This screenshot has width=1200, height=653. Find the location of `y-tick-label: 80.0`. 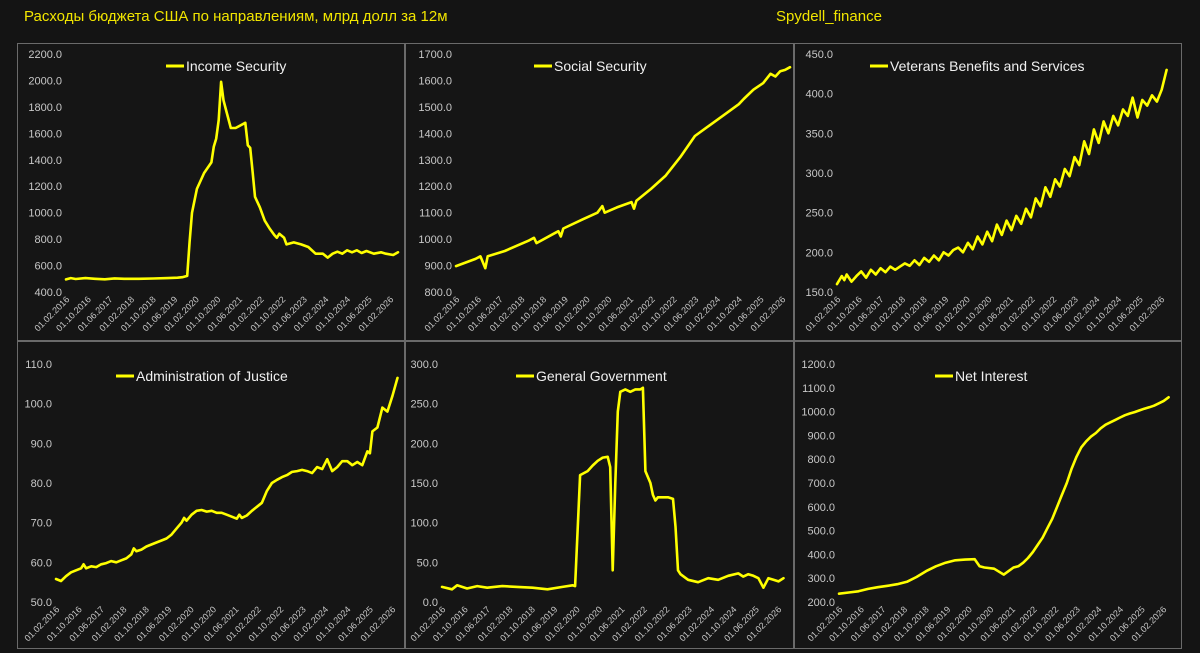

y-tick-label: 80.0 is located at coordinates (41, 484).